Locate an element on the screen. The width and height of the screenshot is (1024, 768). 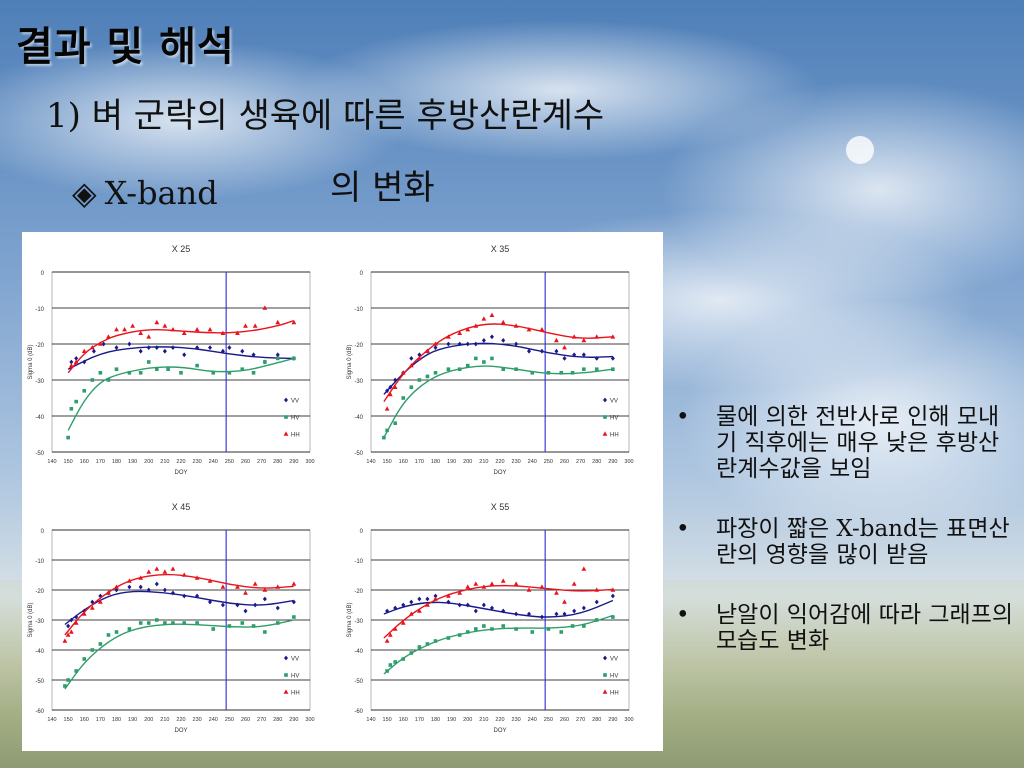
y-tick-label: 0 is located at coordinates (362, 532).